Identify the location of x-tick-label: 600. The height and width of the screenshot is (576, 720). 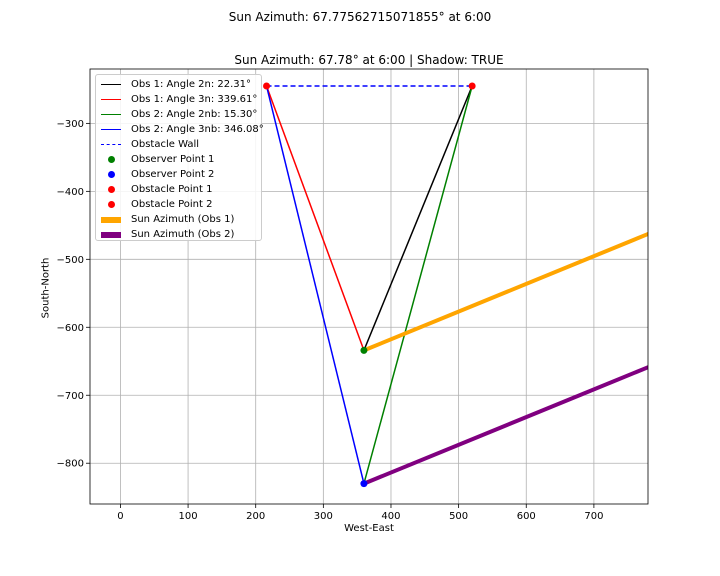
(526, 516).